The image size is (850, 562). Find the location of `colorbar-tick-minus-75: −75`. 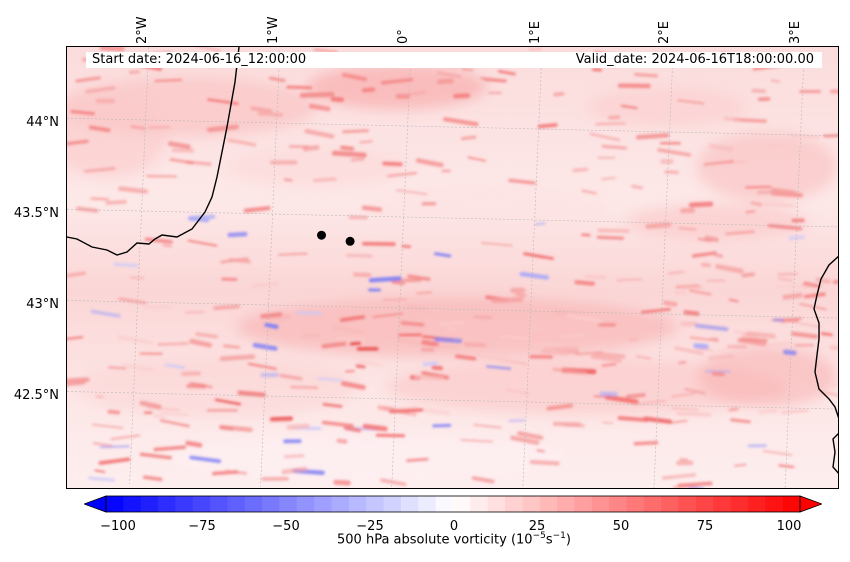

colorbar-tick-minus-75: −75 is located at coordinates (202, 526).